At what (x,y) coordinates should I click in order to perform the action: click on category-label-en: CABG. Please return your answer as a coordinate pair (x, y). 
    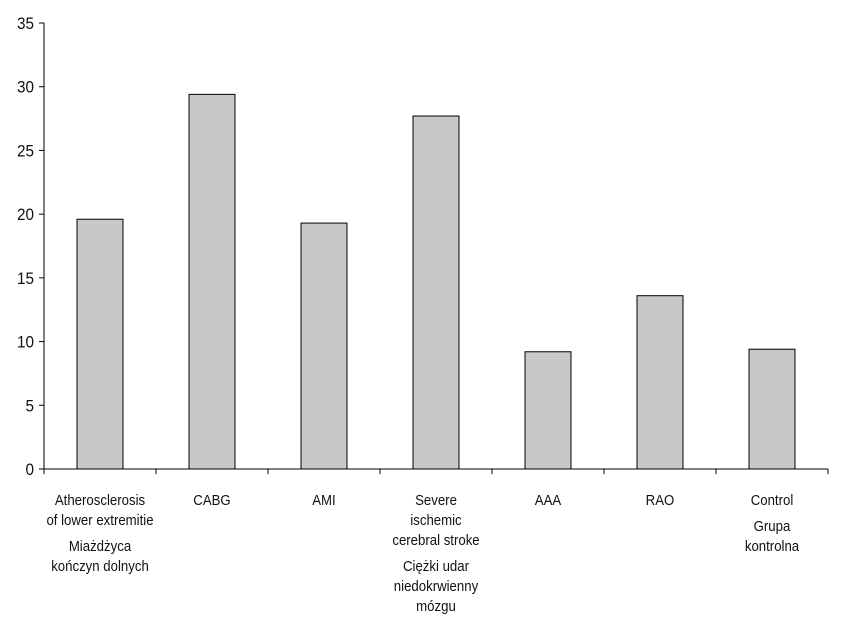
    Looking at the image, I should click on (212, 500).